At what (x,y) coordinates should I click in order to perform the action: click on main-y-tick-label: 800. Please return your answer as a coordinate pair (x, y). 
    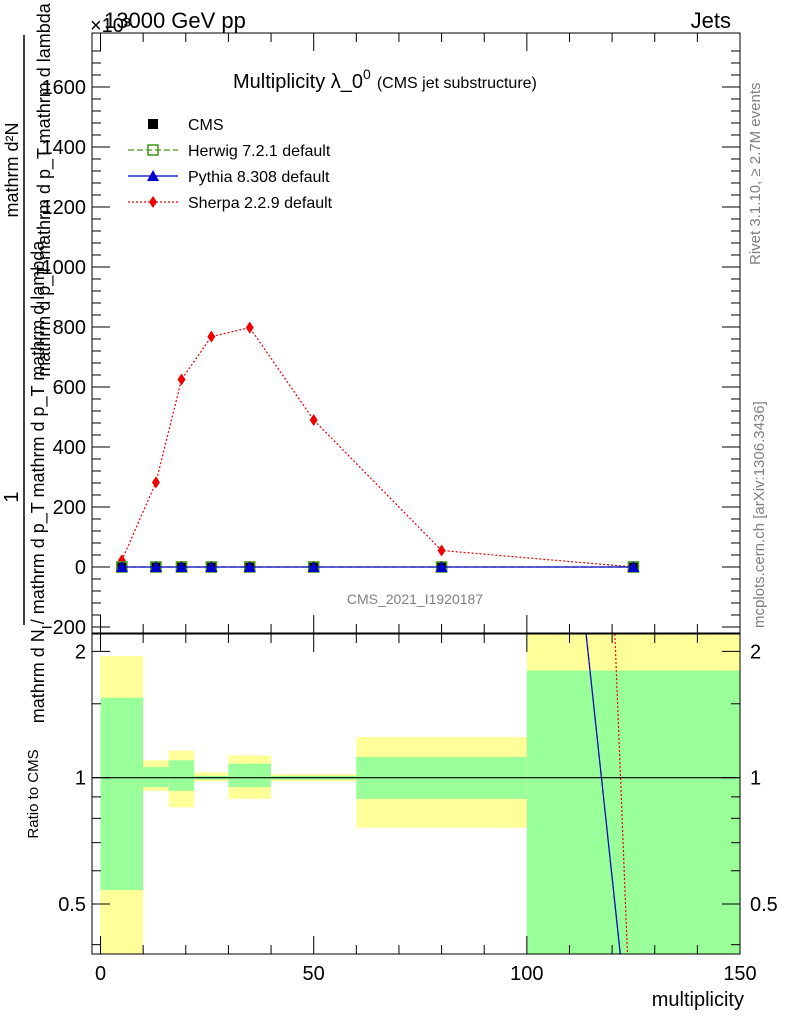
    Looking at the image, I should click on (69, 328).